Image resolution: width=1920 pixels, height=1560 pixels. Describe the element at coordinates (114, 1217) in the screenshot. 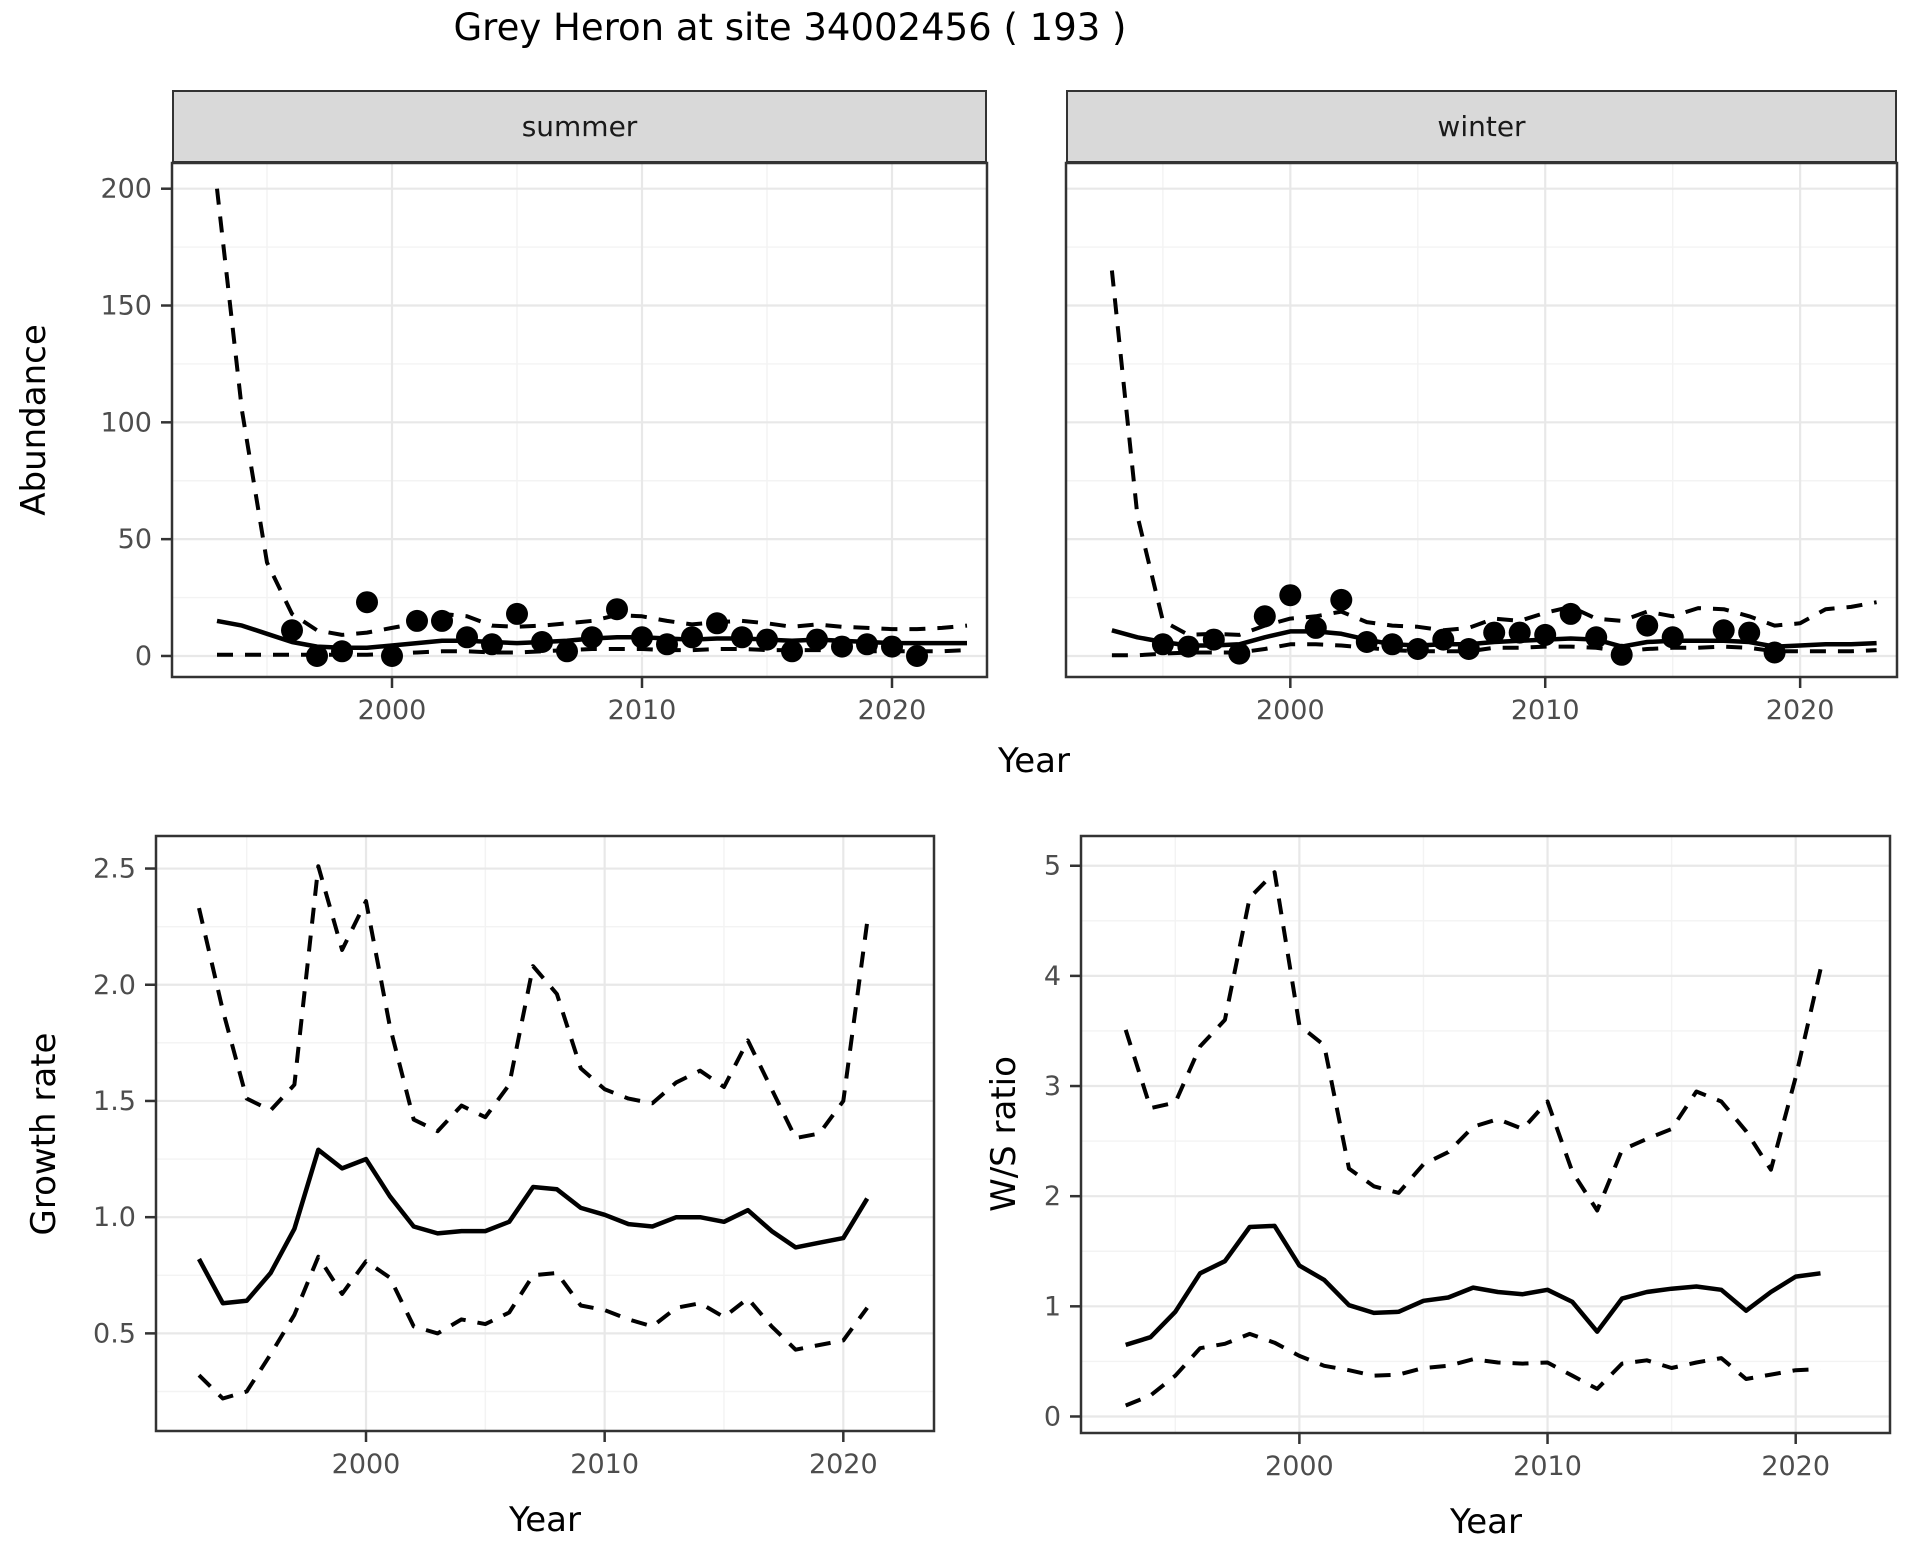

I see `y-tick-label: 1.0` at that location.